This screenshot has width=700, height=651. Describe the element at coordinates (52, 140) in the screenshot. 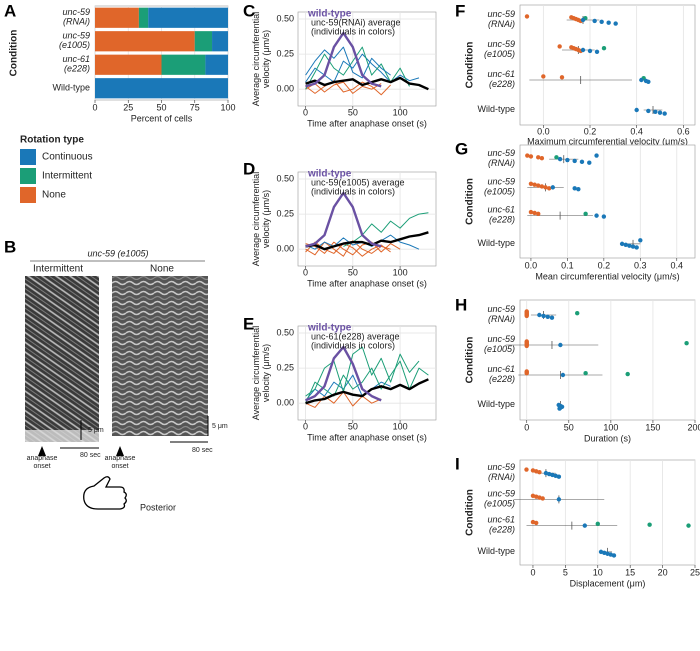

I see `legend-title: Rotation type` at that location.